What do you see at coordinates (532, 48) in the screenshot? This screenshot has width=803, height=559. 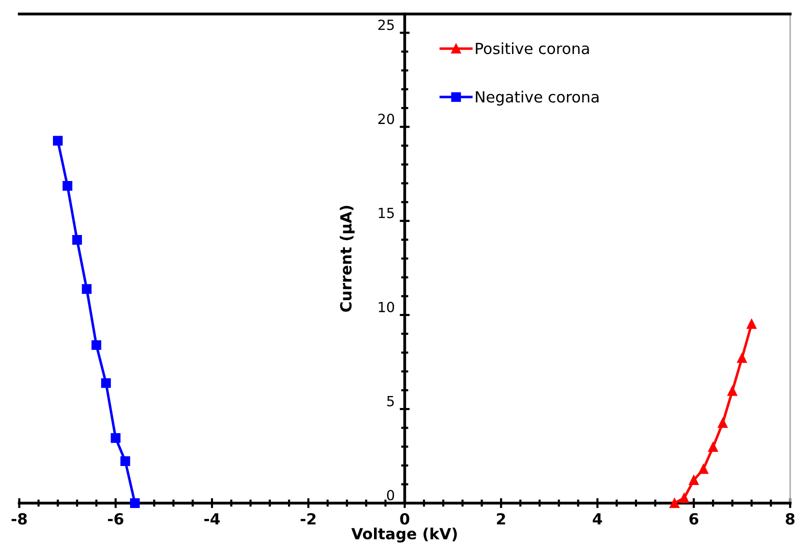 I see `legend-label: Positive corona` at bounding box center [532, 48].